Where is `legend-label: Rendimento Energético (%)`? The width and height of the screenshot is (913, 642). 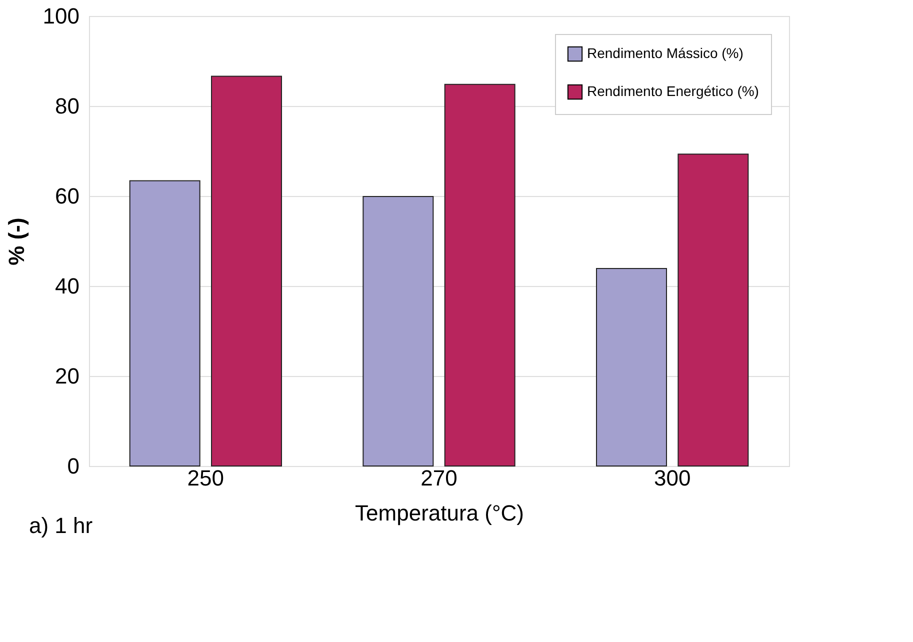 legend-label: Rendimento Energético (%) is located at coordinates (673, 91).